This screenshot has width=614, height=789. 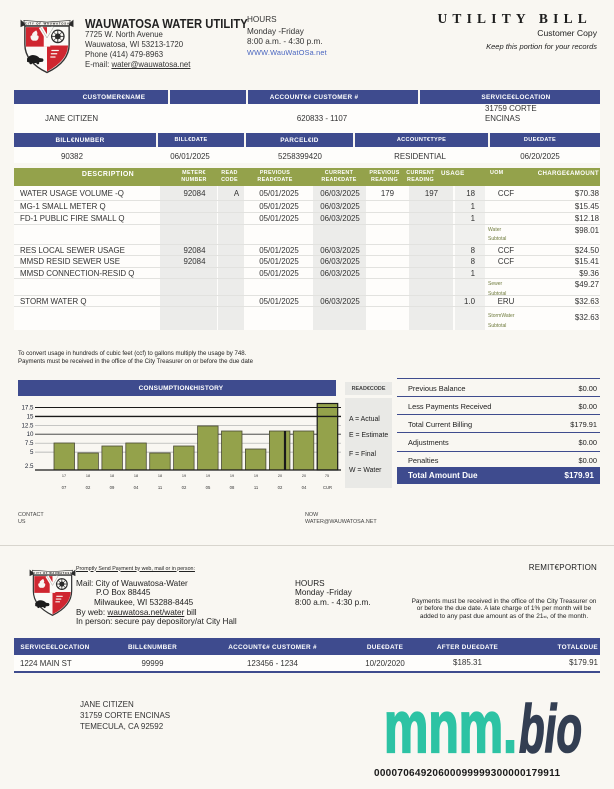 I want to click on svg-text: 05, so click(x=208, y=487).